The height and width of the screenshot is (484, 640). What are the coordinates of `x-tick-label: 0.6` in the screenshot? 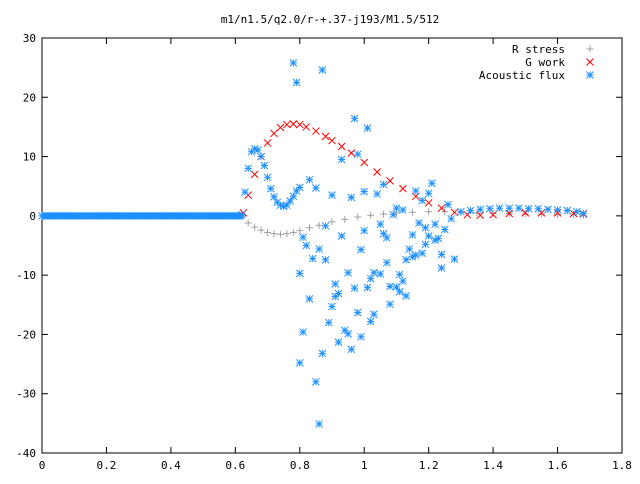 It's located at (235, 465).